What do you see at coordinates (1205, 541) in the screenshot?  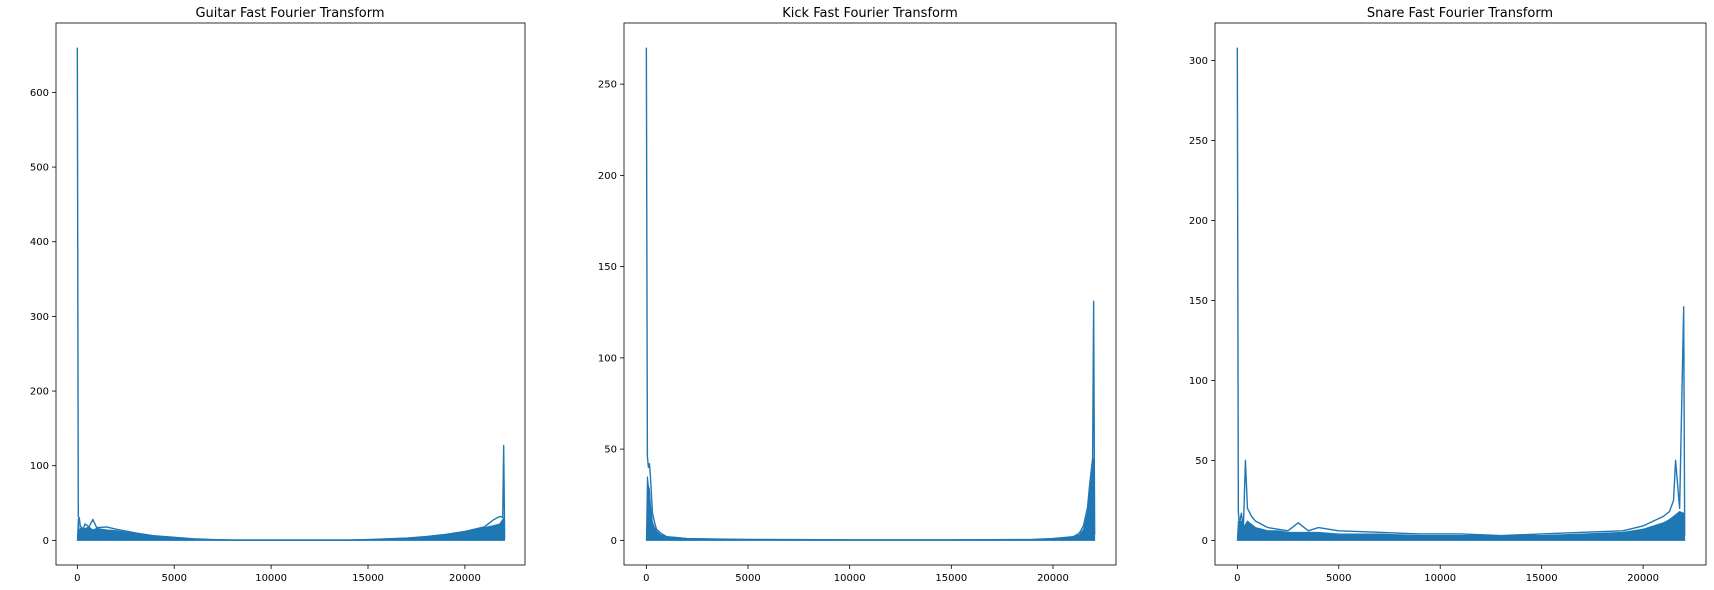 I see `snare-y-tick-label: 0` at bounding box center [1205, 541].